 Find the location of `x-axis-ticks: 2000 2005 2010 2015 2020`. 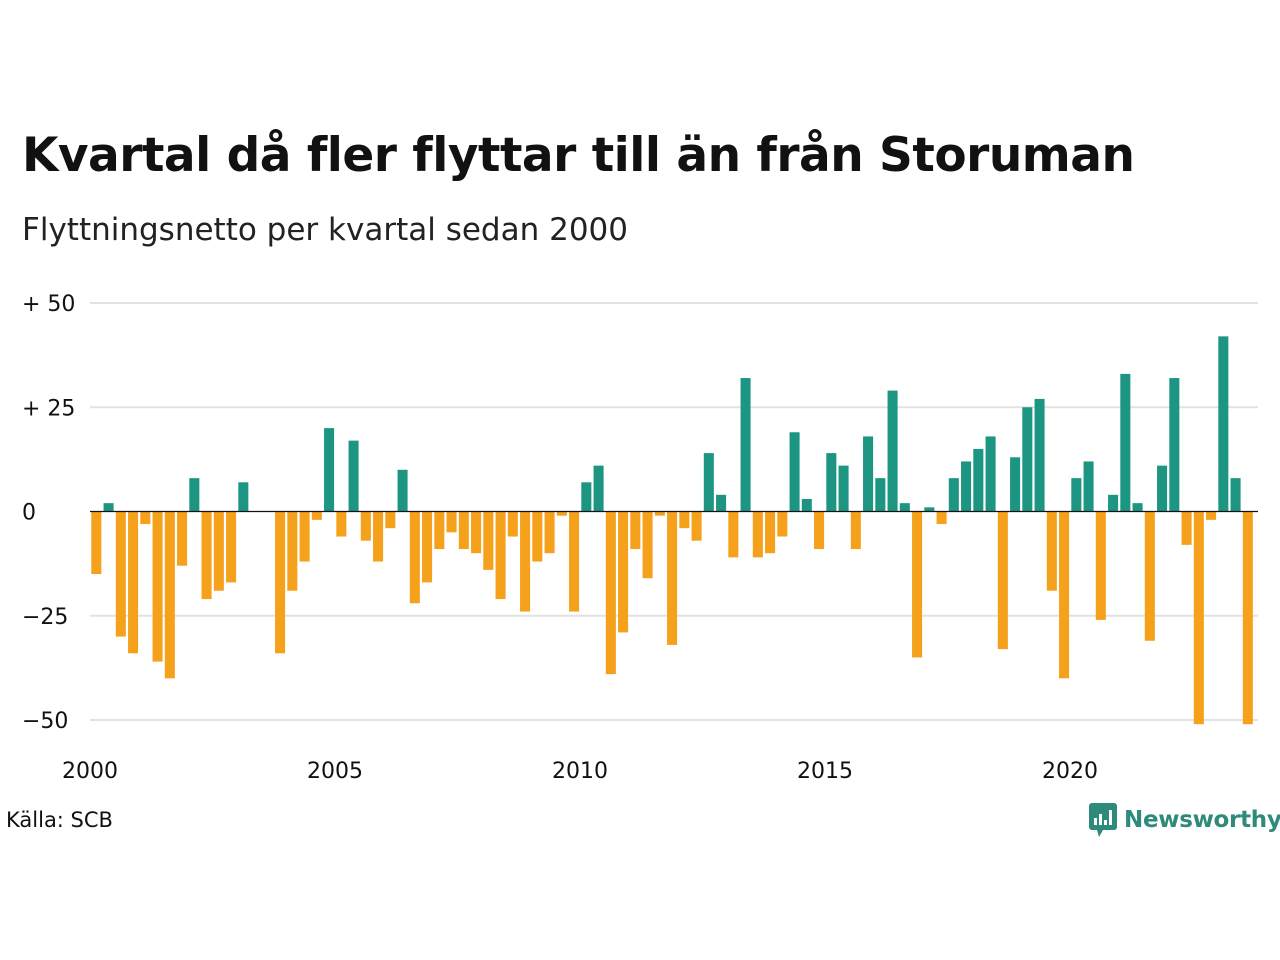

x-axis-ticks: 2000 2005 2010 2015 2020 is located at coordinates (580, 771).